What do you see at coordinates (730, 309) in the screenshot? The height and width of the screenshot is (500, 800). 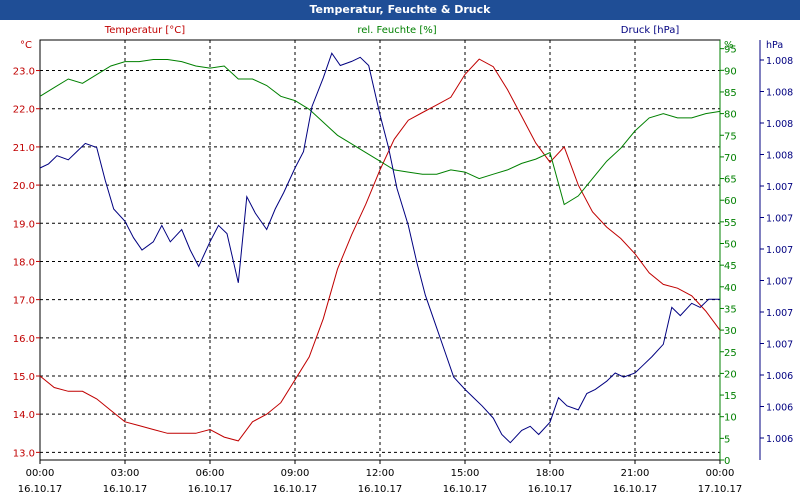 I see `y-tick-label-hum: 35` at bounding box center [730, 309].